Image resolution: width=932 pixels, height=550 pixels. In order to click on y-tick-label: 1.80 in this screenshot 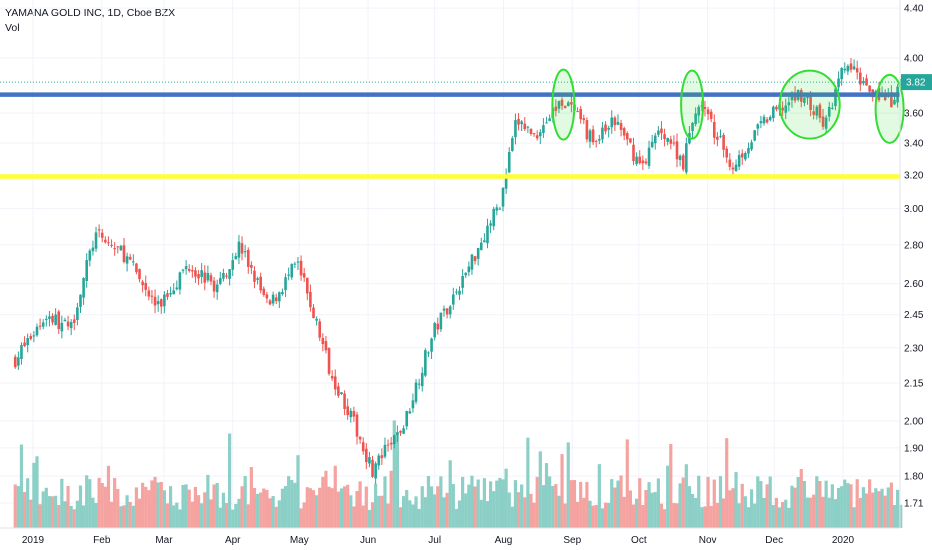, I will do `click(914, 477)`.